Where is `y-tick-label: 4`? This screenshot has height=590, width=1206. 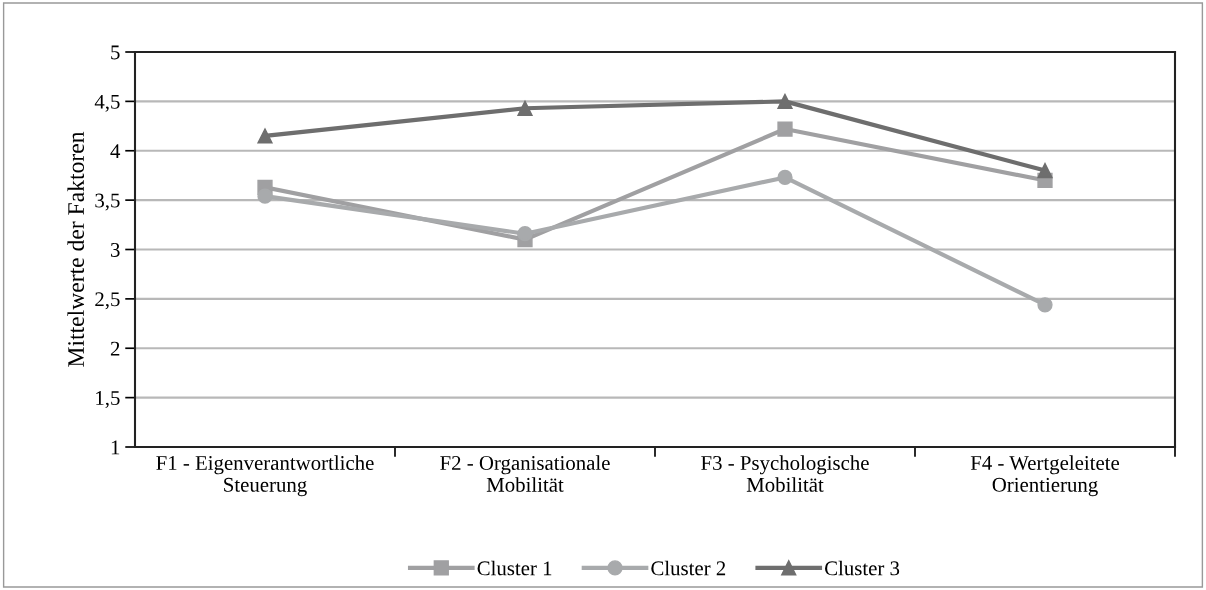
y-tick-label: 4 is located at coordinates (115, 151).